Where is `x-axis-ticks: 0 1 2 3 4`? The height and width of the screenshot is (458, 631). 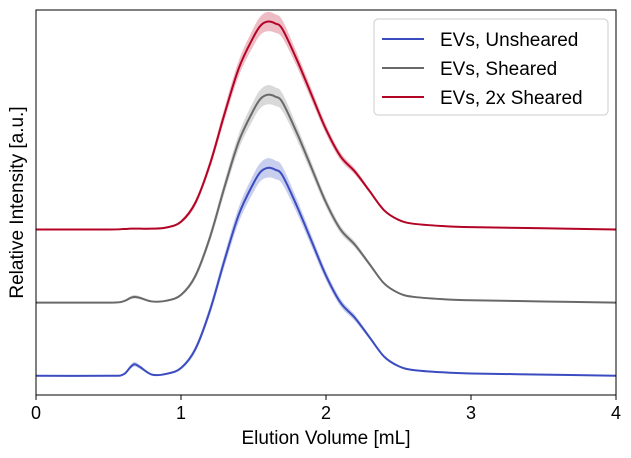 x-axis-ticks: 0 1 2 3 4 is located at coordinates (326, 409).